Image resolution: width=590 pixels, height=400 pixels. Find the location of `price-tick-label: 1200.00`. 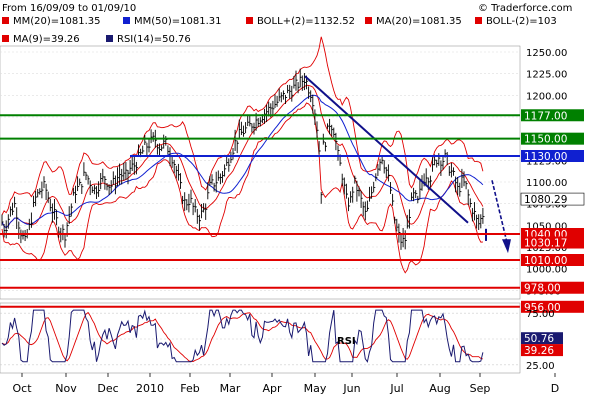

price-tick-label: 1200.00 is located at coordinates (546, 96).